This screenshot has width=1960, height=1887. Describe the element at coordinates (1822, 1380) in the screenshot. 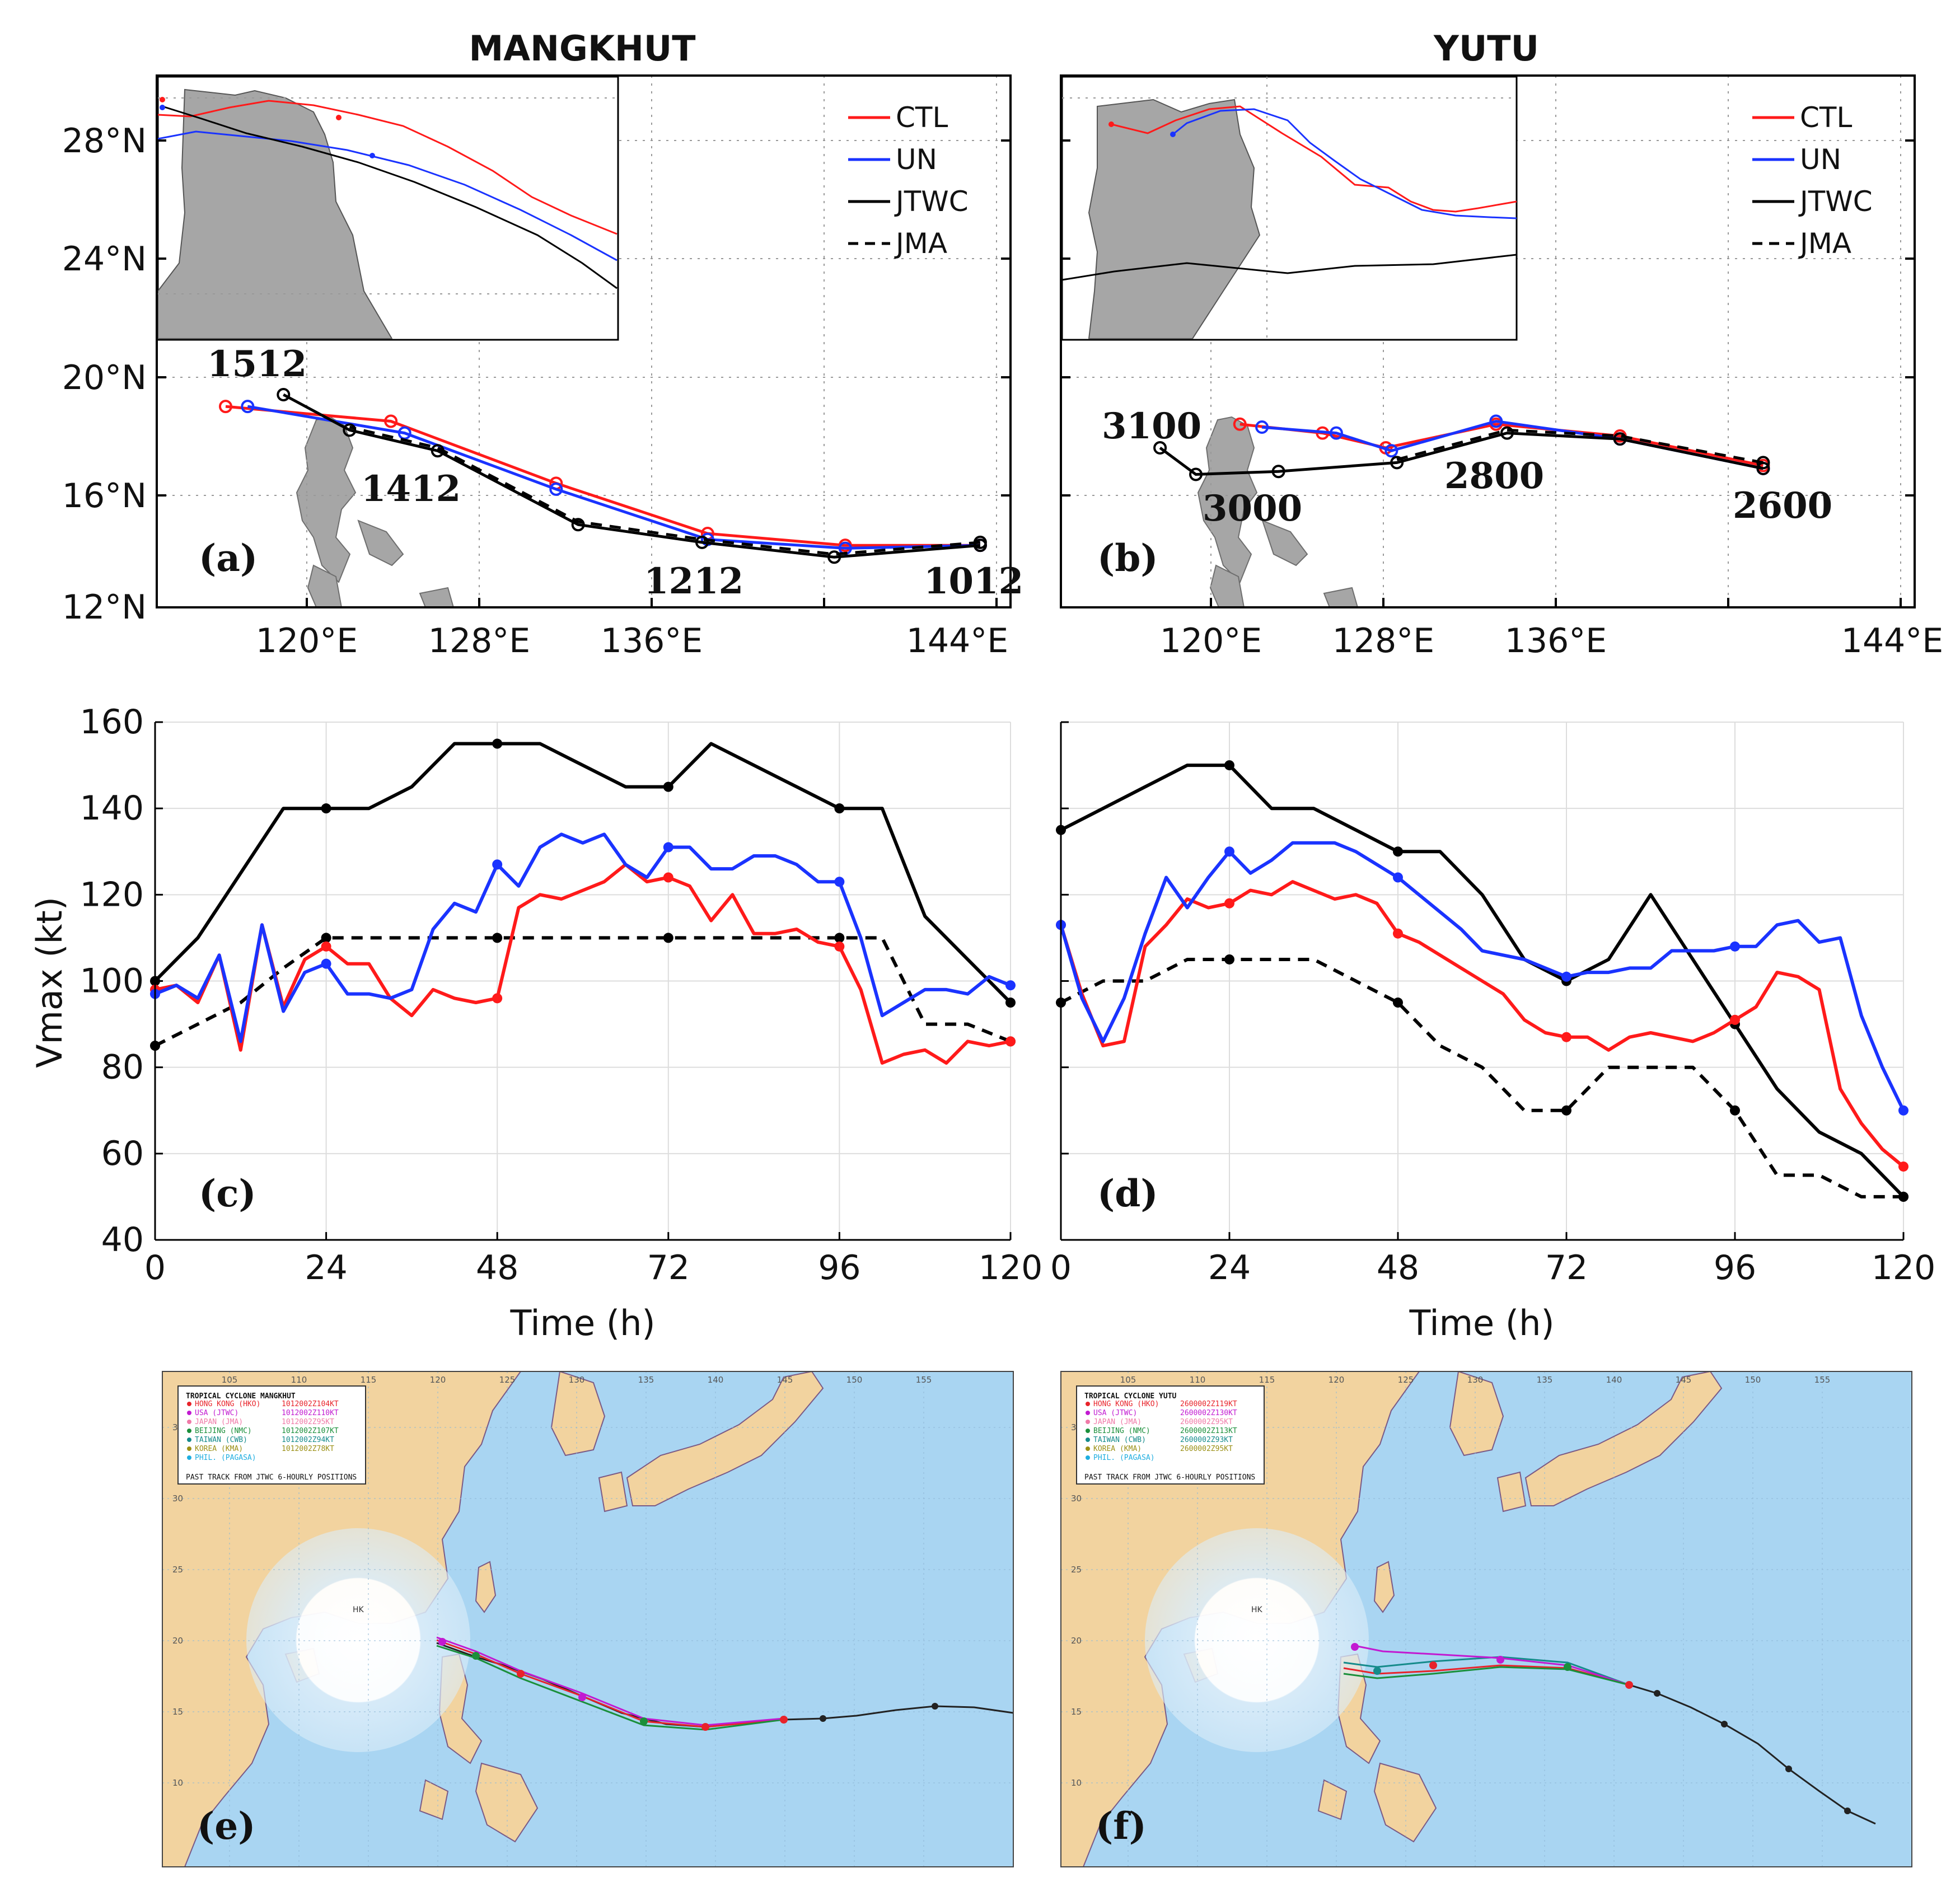

I see `map-lon-label: 155` at that location.